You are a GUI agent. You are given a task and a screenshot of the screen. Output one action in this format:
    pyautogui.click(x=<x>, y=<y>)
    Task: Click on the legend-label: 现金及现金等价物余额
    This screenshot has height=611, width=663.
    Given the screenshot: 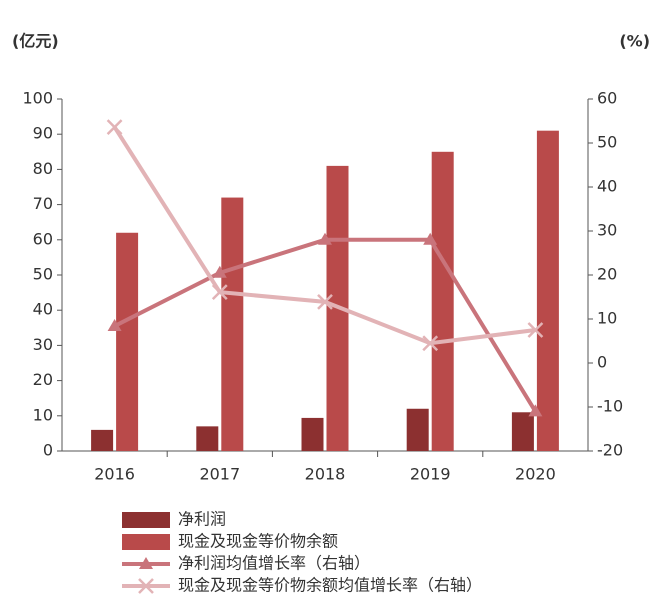 What is the action you would take?
    pyautogui.click(x=258, y=541)
    